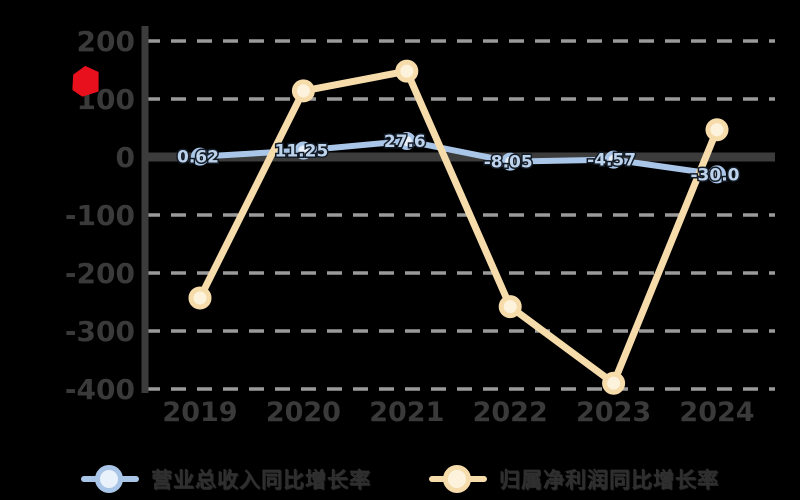 The height and width of the screenshot is (500, 800). I want to click on legend-label: 归属净利润同比增长率, so click(609, 480).